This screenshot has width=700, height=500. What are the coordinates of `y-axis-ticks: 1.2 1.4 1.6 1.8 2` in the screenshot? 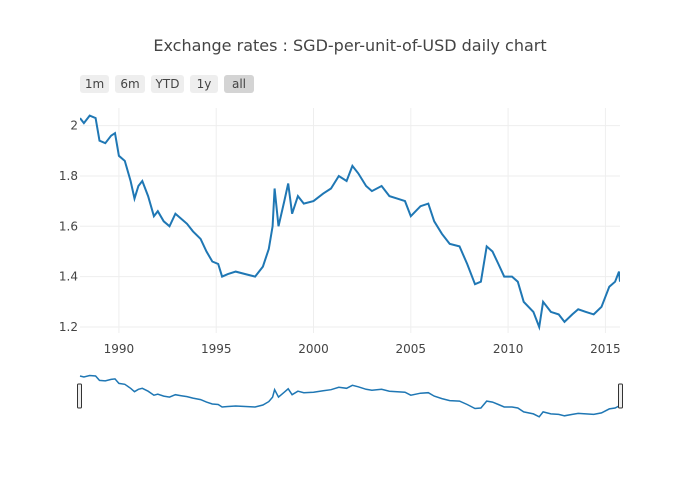 It's located at (68, 226).